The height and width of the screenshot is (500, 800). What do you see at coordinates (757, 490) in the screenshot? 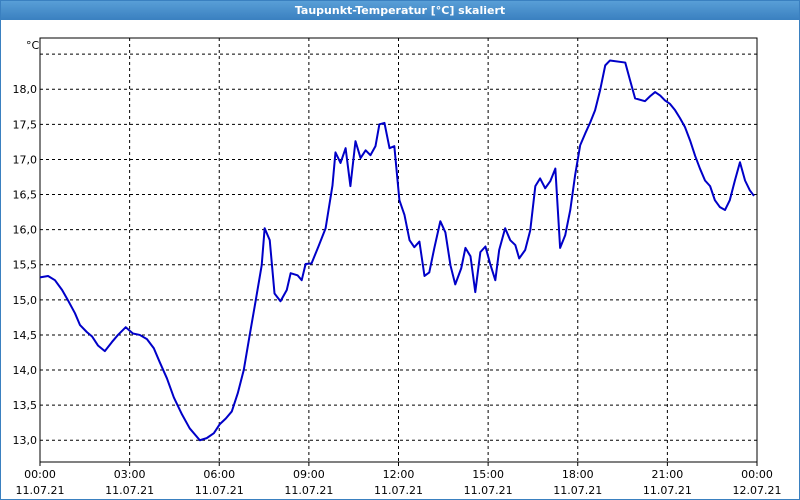
I see `x-tick-label: 12.07.21` at bounding box center [757, 490].